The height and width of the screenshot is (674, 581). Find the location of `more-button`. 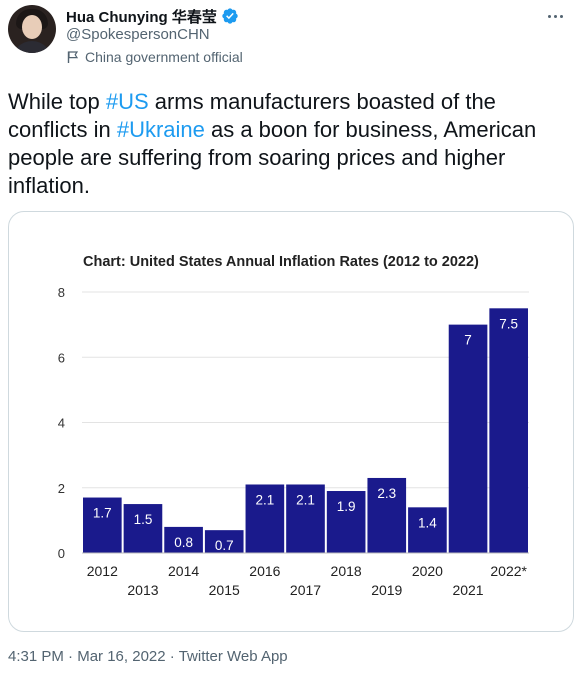

more-button is located at coordinates (555, 16).